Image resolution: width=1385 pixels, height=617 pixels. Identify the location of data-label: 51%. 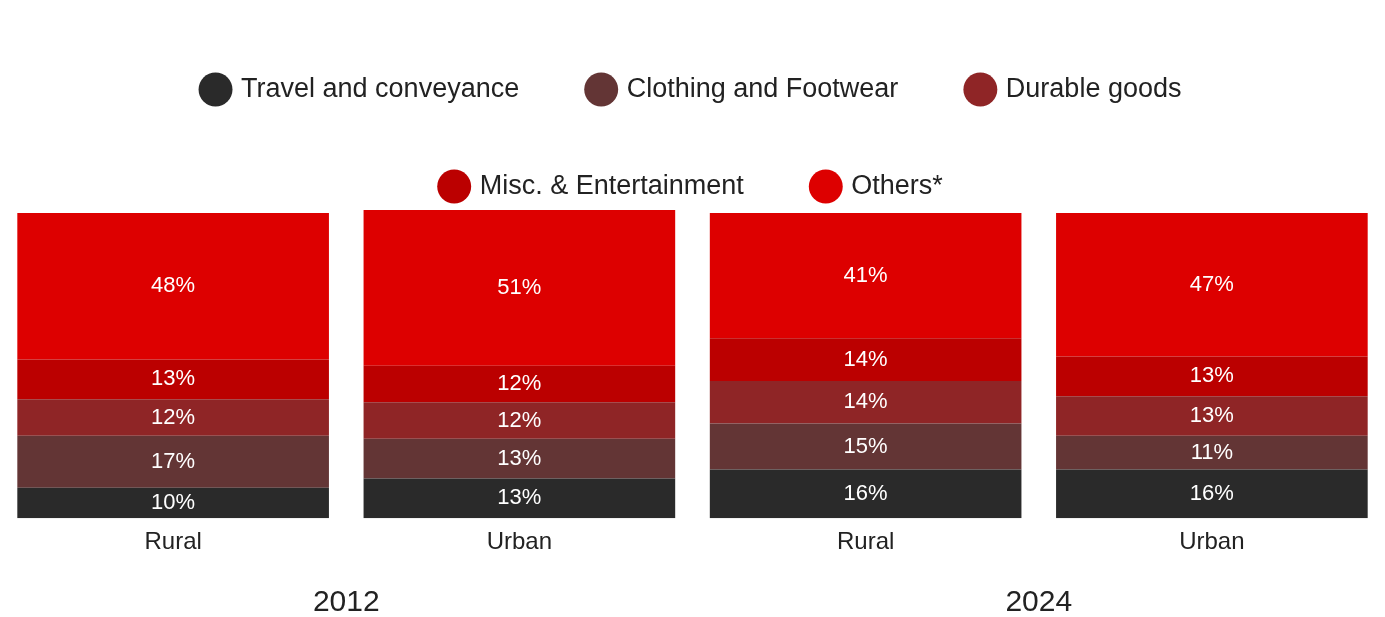
(519, 286).